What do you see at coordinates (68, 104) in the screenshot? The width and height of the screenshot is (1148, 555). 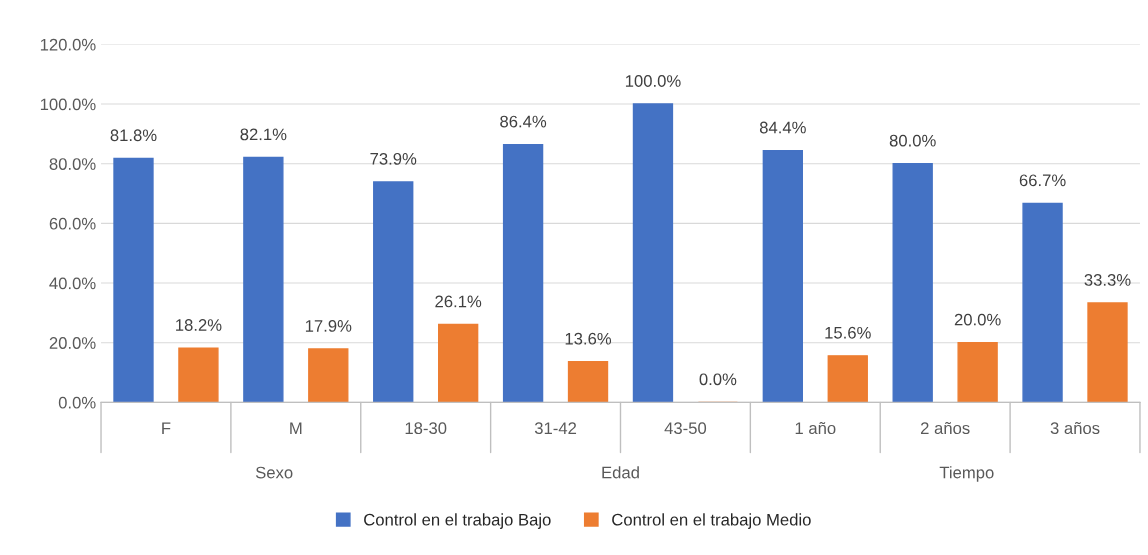 I see `y-tick-label: 100.0%` at bounding box center [68, 104].